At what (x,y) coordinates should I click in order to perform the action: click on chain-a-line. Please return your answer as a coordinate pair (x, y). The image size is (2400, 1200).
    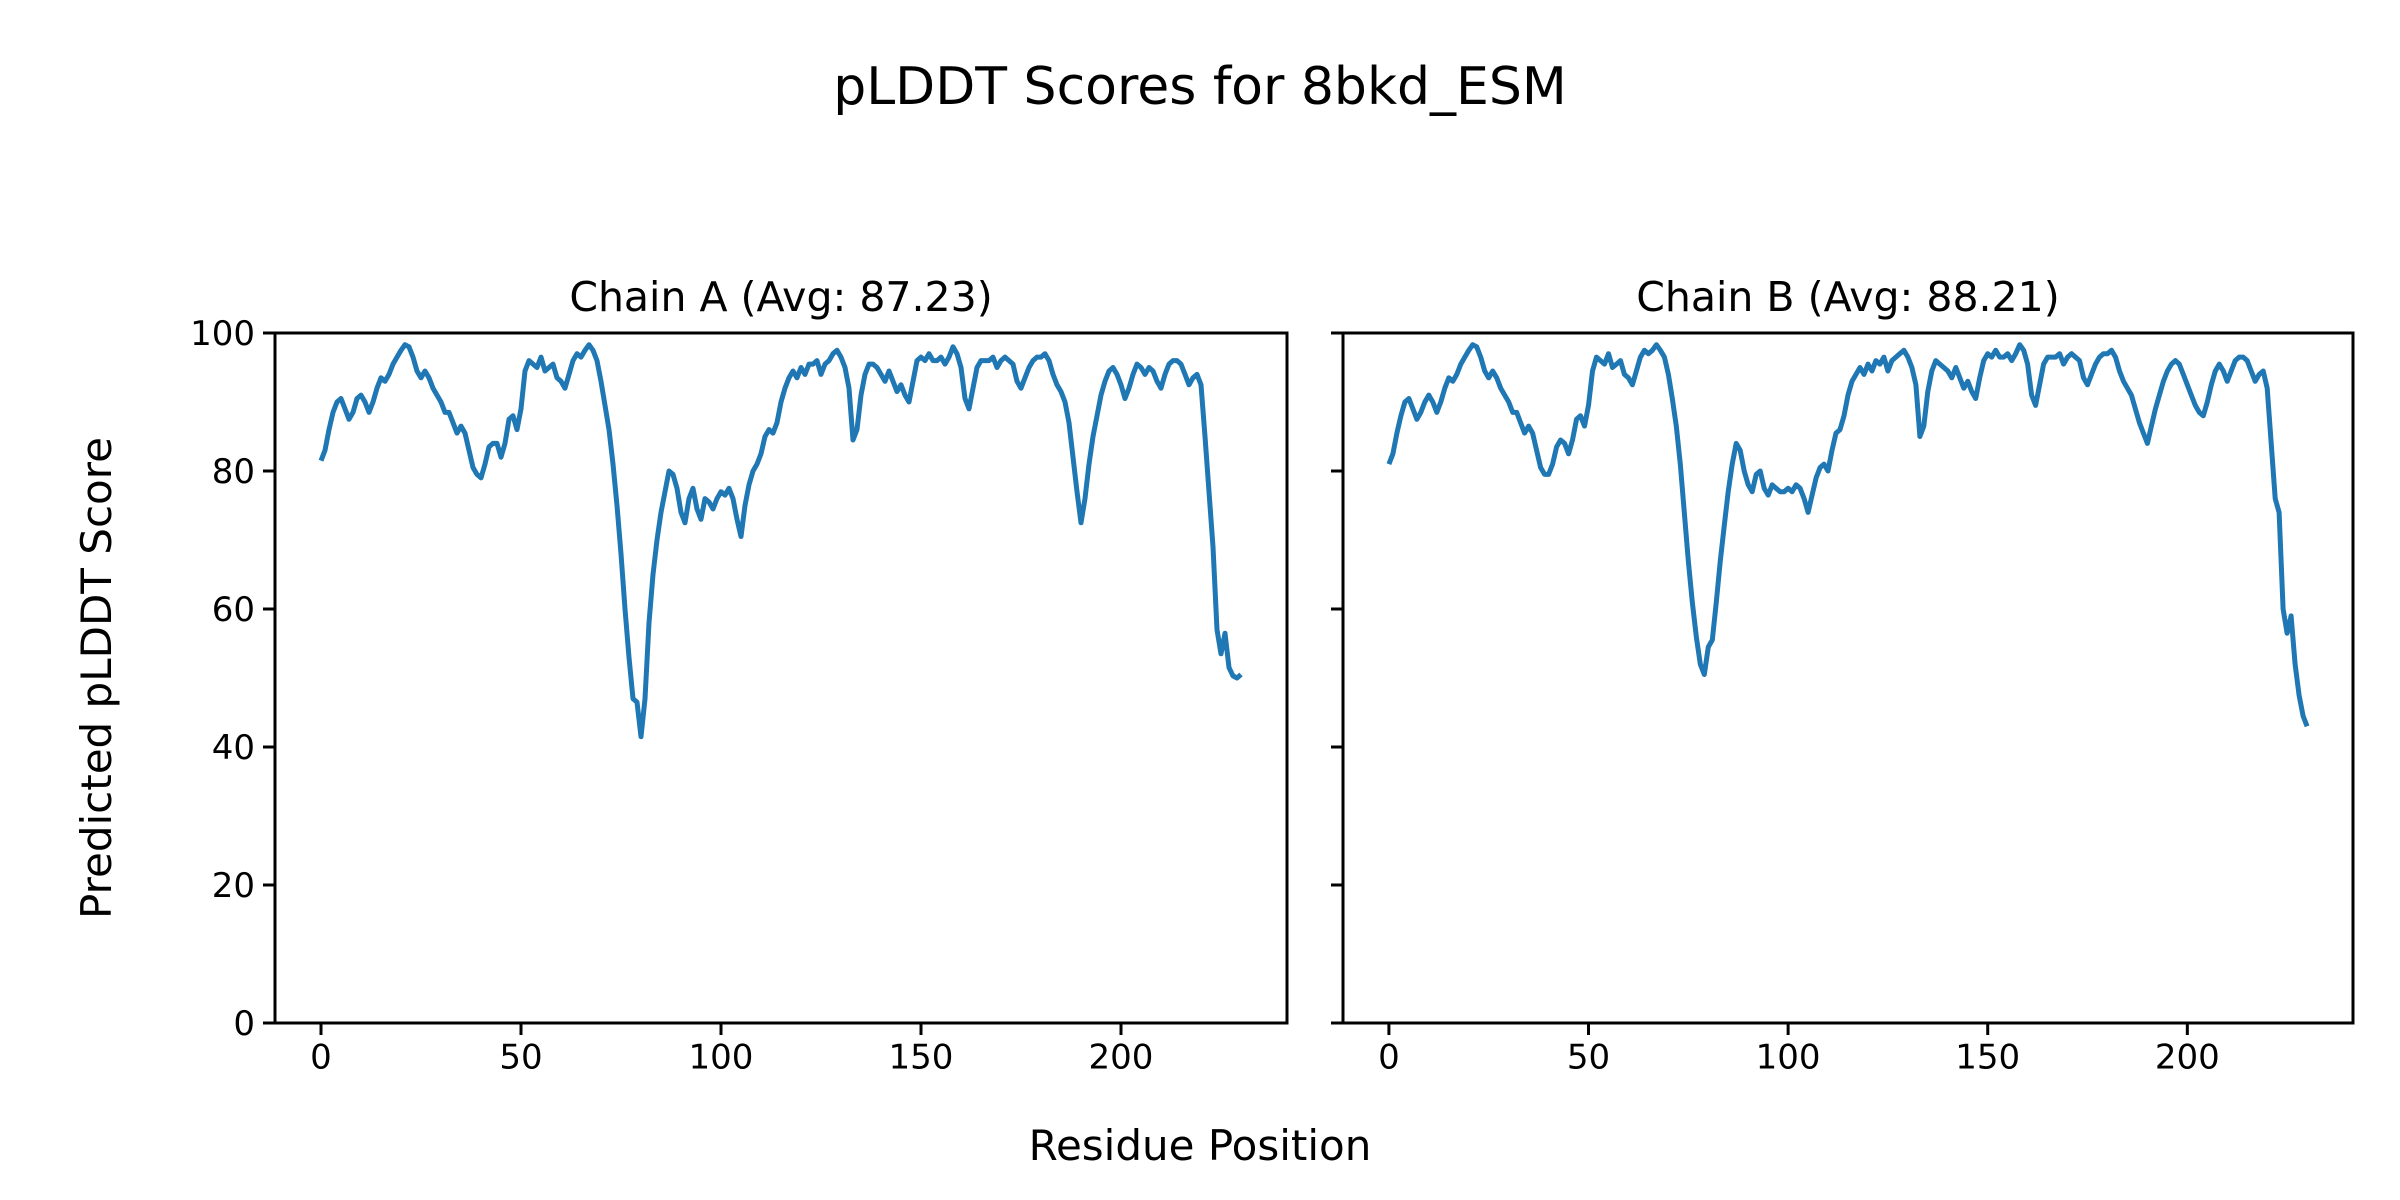
    Looking at the image, I should click on (780, 541).